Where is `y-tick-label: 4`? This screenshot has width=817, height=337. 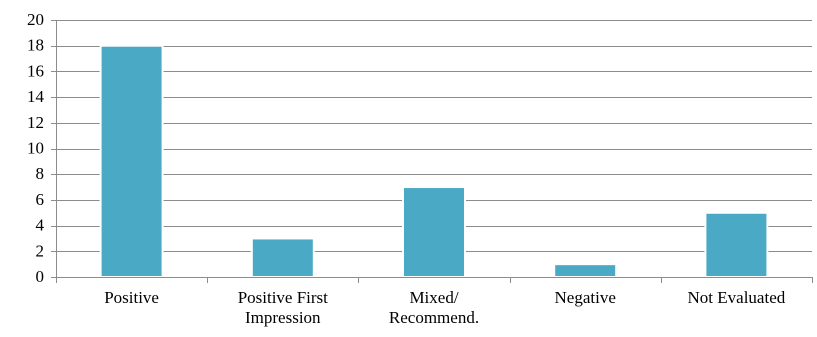
y-tick-label: 4 is located at coordinates (40, 225).